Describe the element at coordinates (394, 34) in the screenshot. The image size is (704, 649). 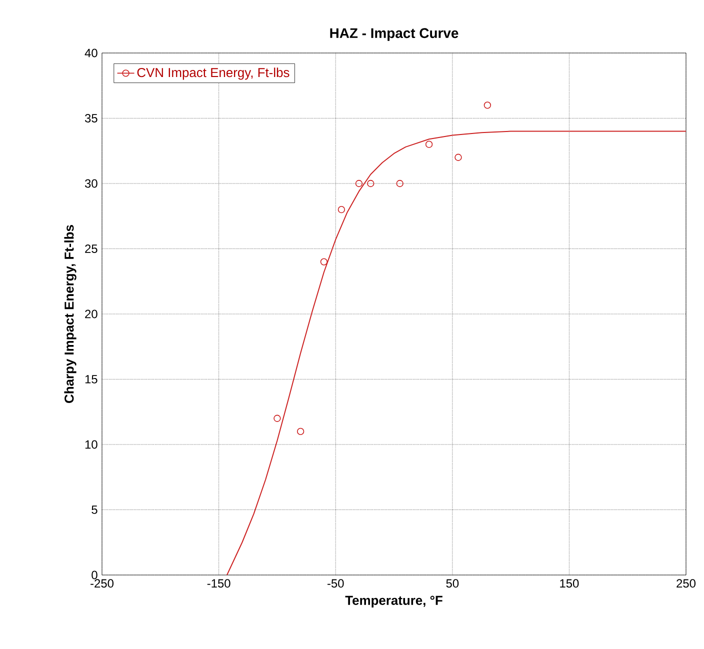
I see `chart-title: HAZ - Impact Curve` at that location.